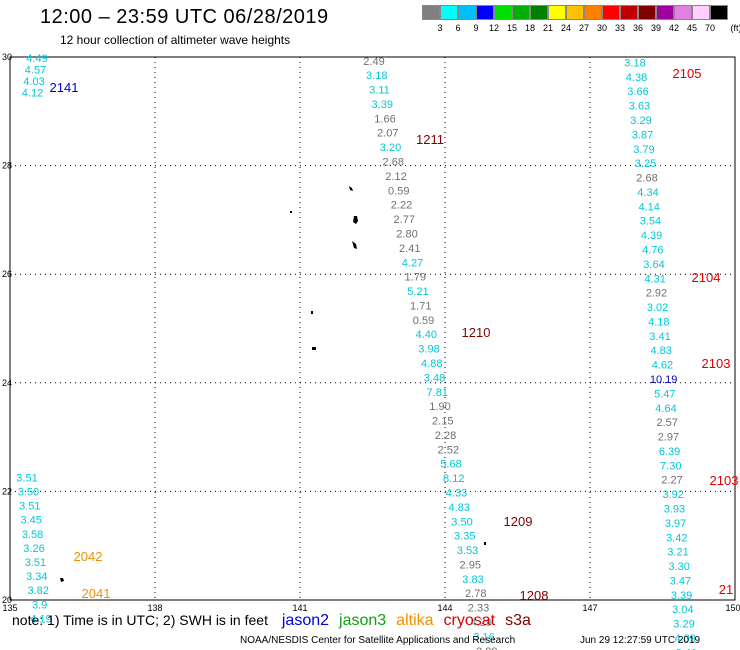 Image resolution: width=740 pixels, height=650 pixels. What do you see at coordinates (9, 608) in the screenshot?
I see `x-tick-label: 135` at bounding box center [9, 608].